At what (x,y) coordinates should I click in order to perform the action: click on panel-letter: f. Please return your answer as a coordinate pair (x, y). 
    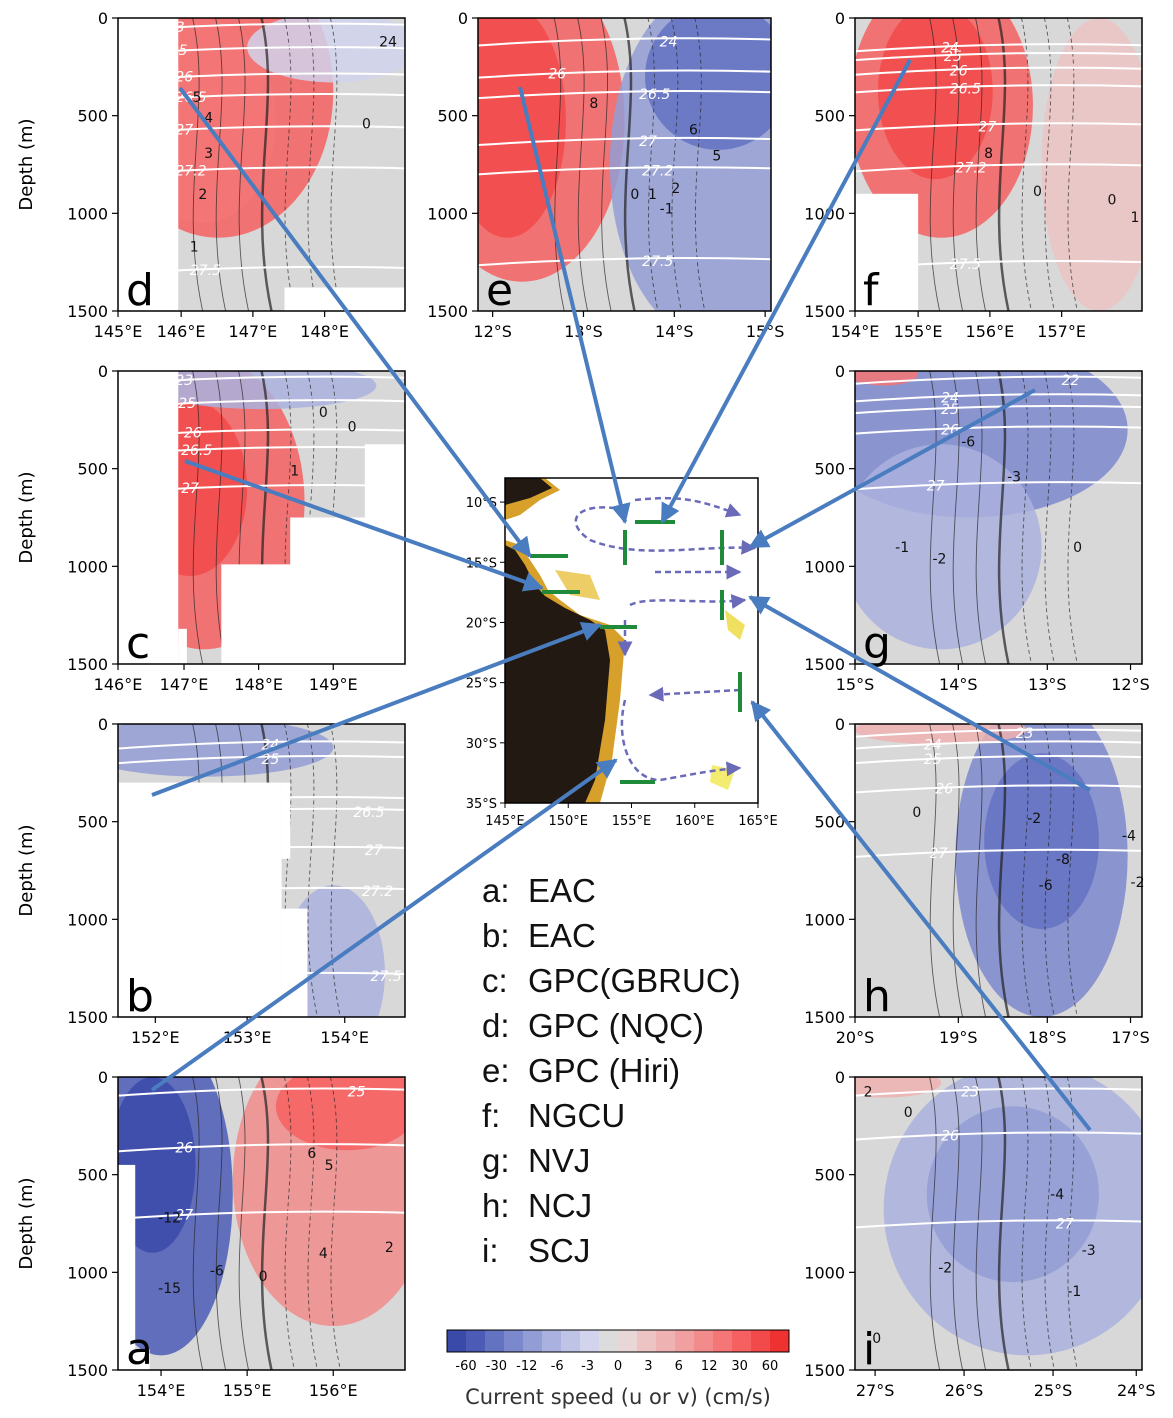
    Looking at the image, I should click on (871, 290).